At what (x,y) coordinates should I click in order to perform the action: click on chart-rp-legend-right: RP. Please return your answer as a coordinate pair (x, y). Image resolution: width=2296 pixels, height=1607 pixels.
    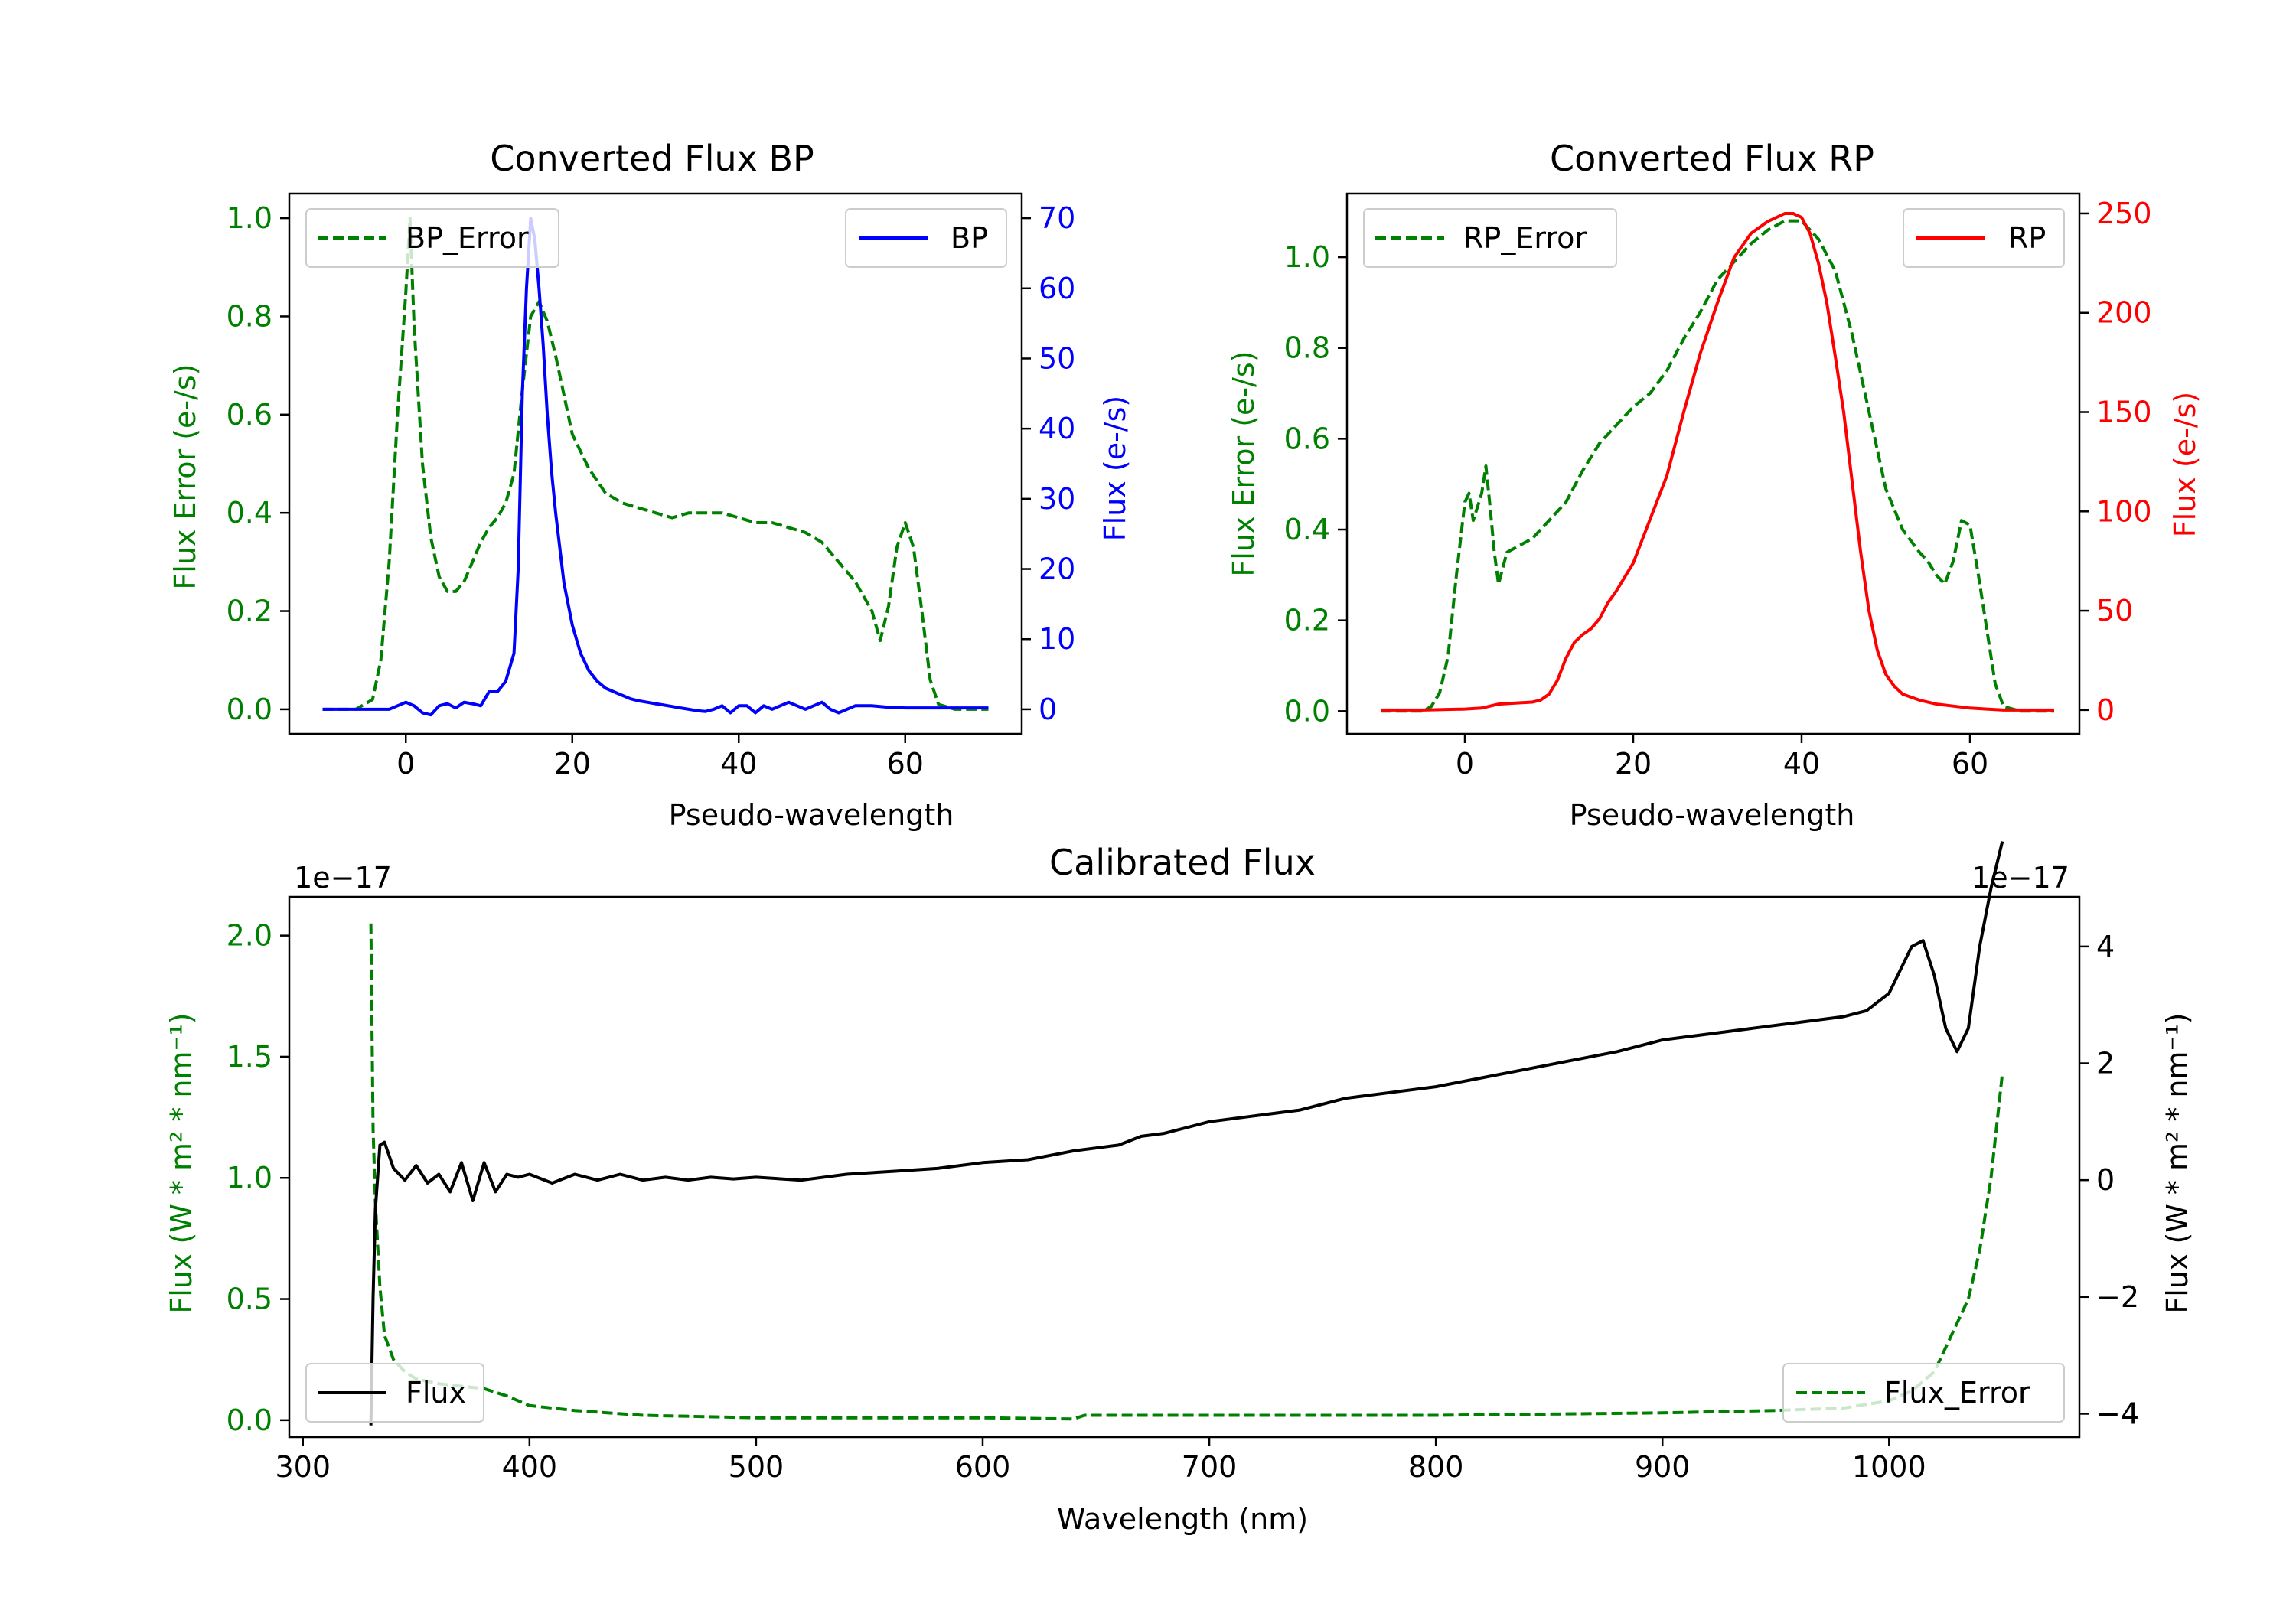
    Looking at the image, I should click on (1984, 238).